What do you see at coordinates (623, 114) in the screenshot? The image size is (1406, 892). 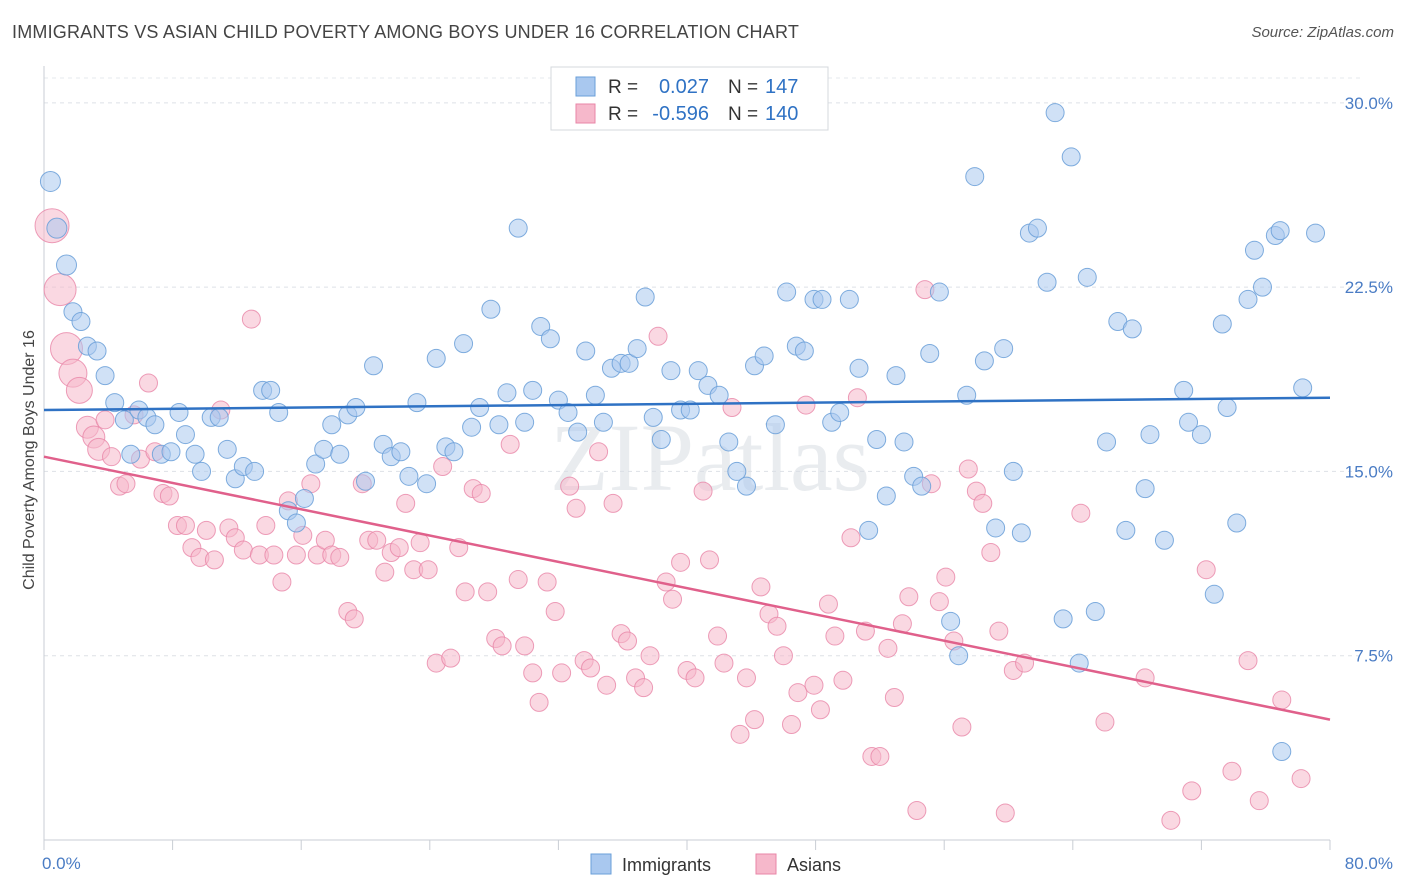 I see `r-label: R =` at bounding box center [623, 114].